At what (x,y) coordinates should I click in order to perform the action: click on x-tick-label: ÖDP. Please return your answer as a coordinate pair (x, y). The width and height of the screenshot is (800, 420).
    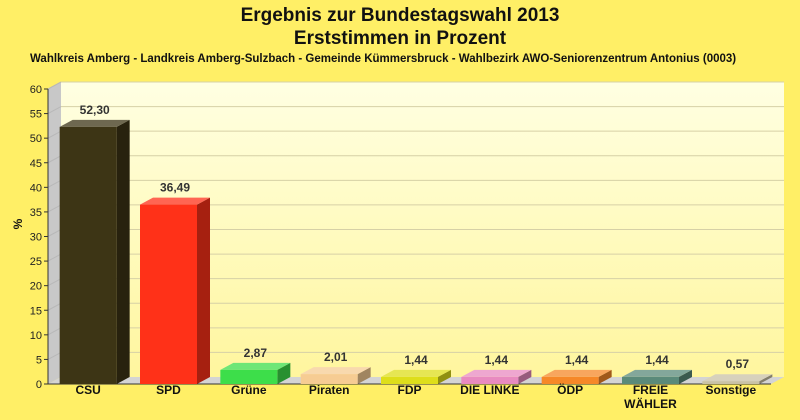
    Looking at the image, I should click on (570, 389).